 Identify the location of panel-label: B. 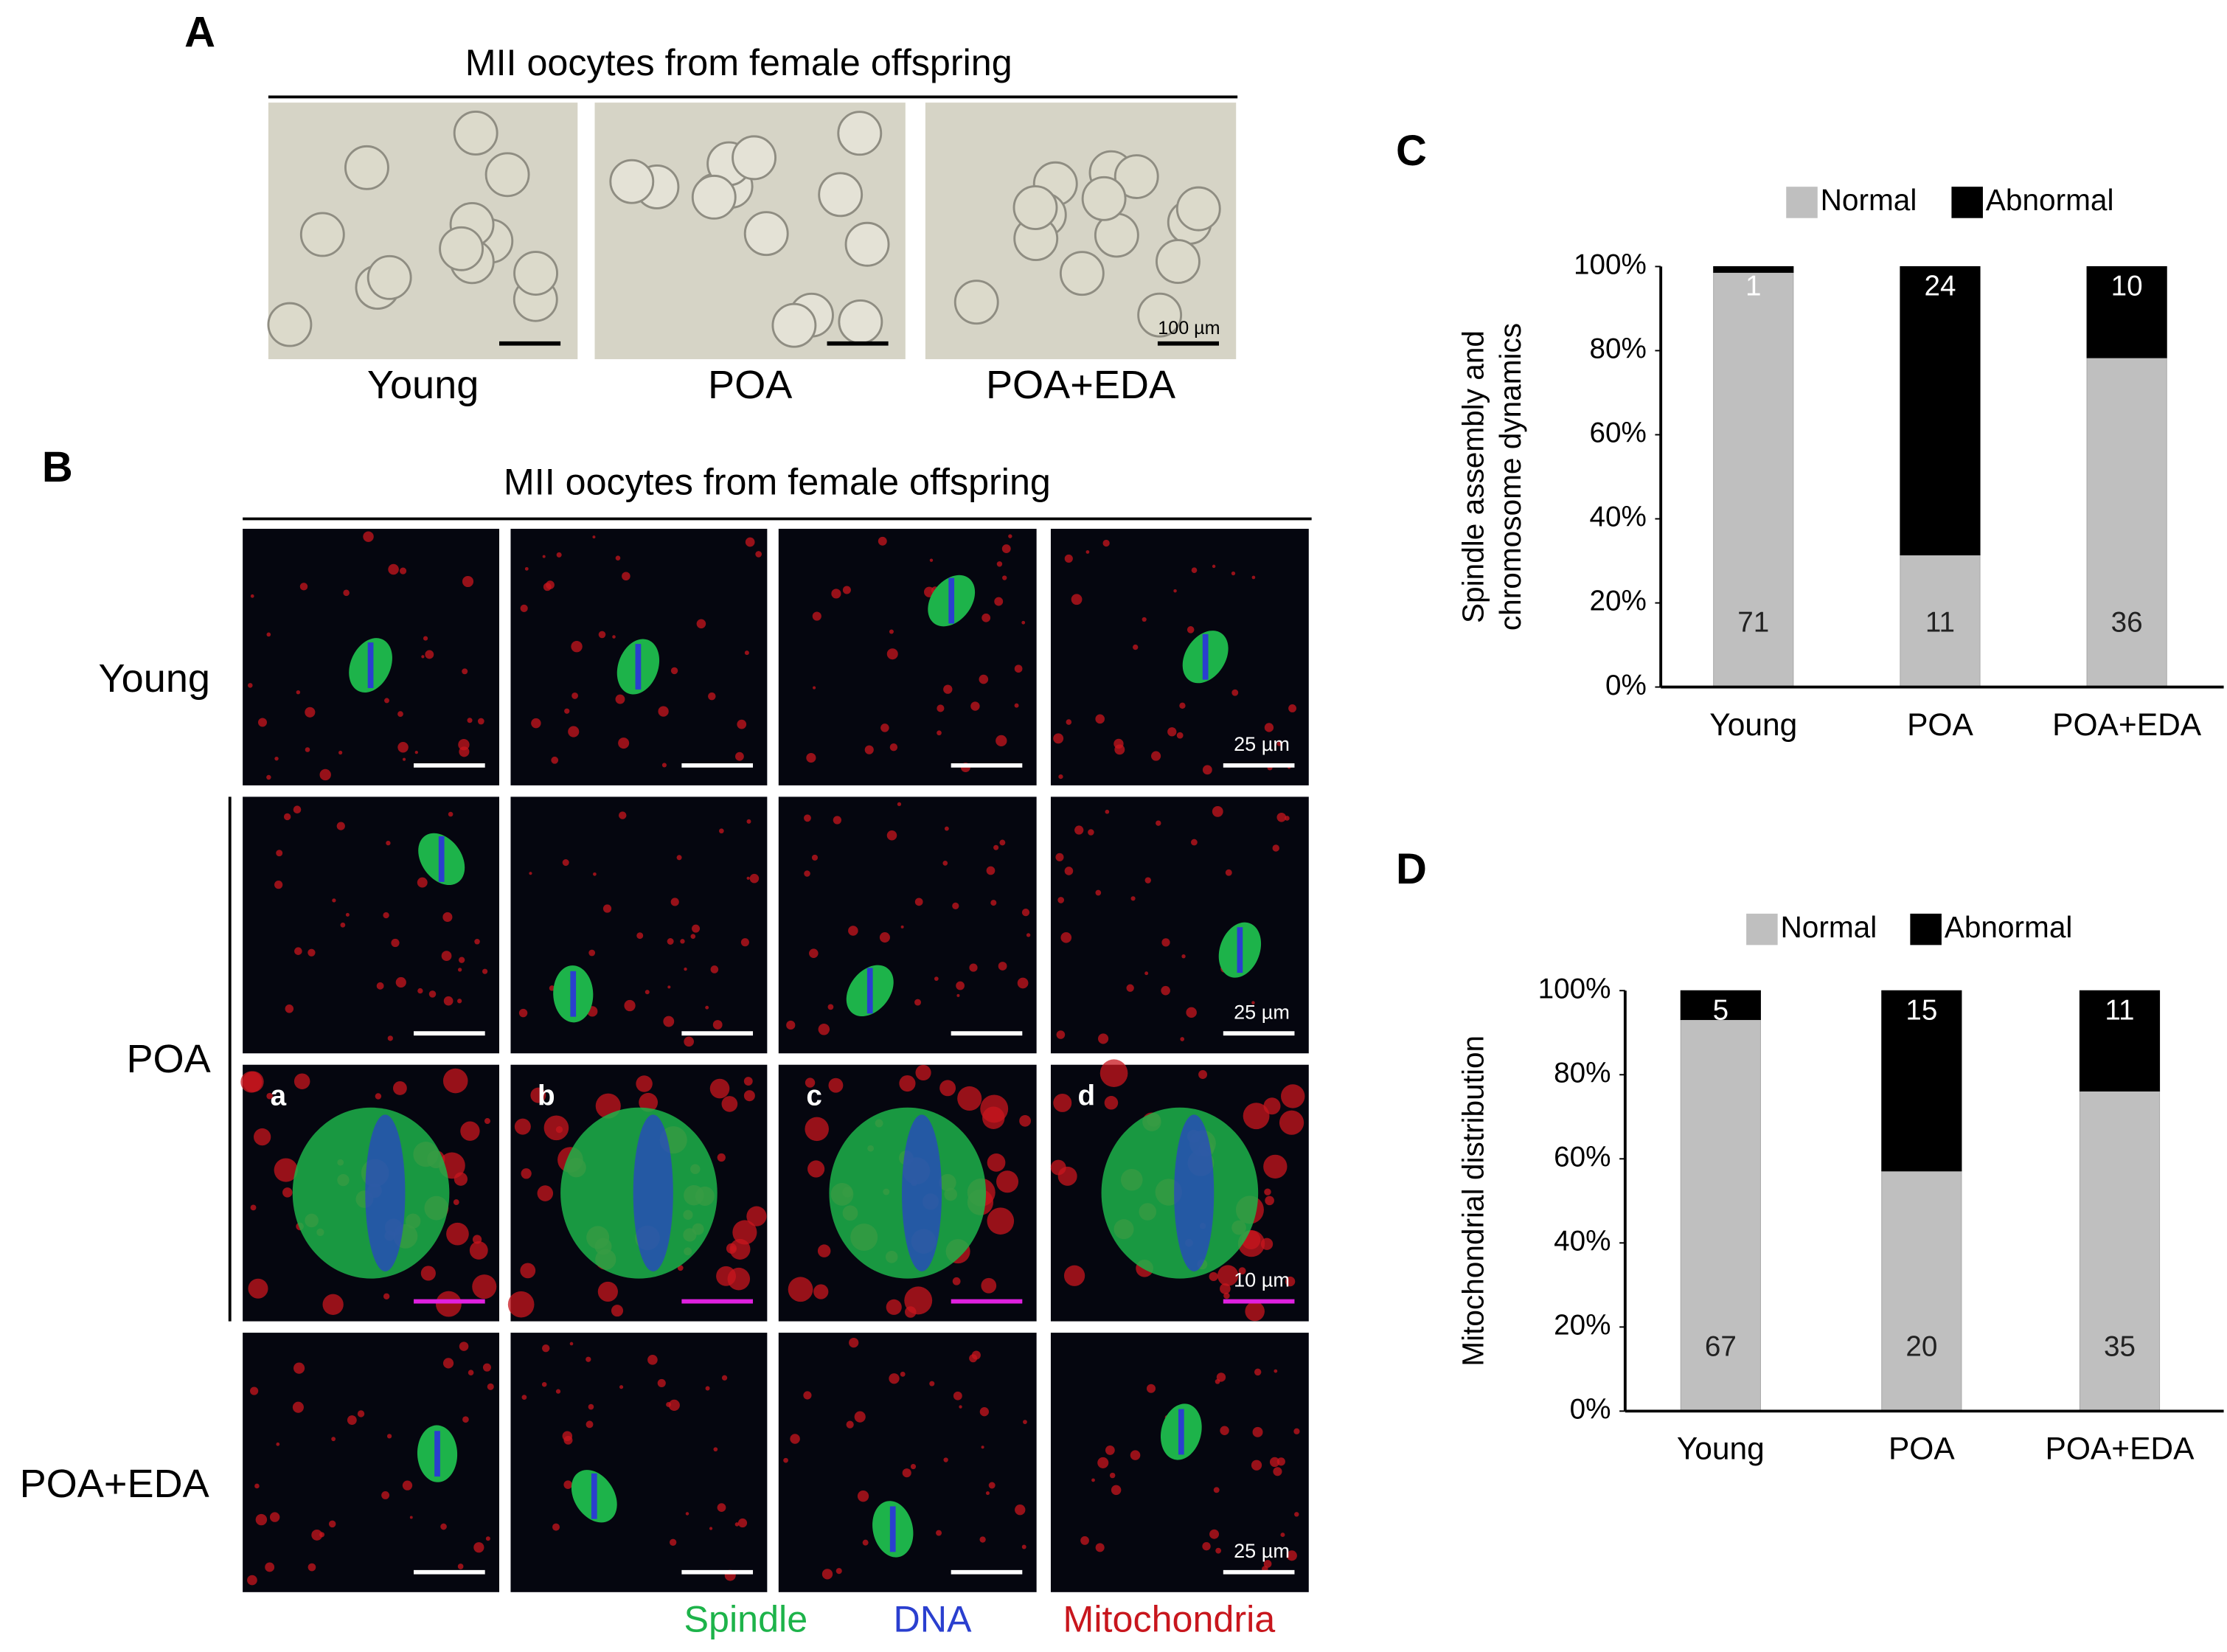
(57, 467).